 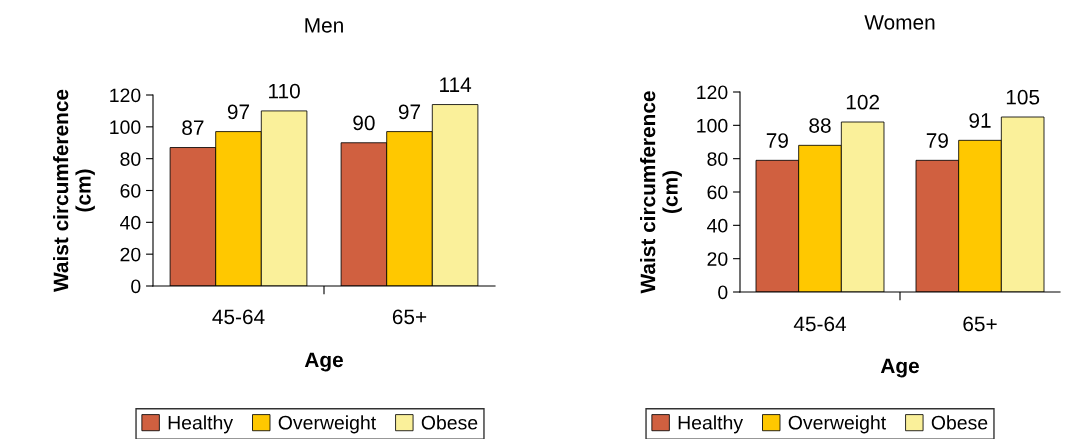 What do you see at coordinates (862, 102) in the screenshot?
I see `data-label: 102` at bounding box center [862, 102].